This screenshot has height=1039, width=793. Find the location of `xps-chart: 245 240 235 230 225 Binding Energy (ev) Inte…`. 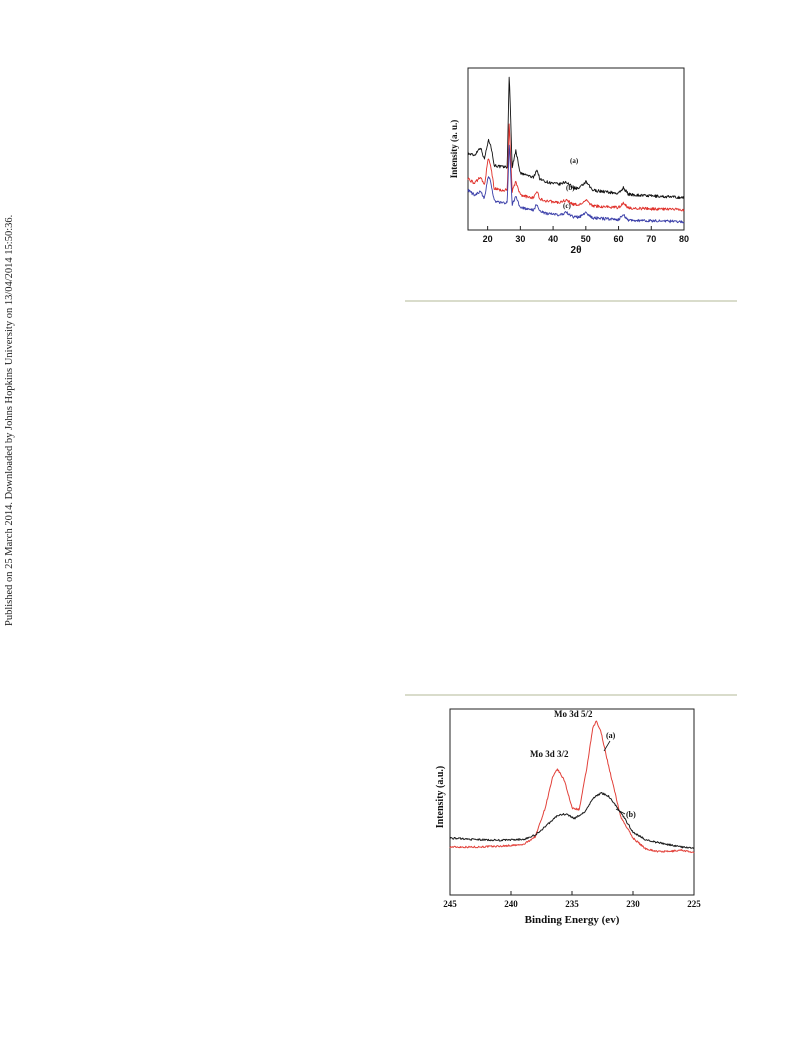

xps-chart: 245 240 235 230 225 Binding Energy (ev) Inte… is located at coordinates (568, 817).